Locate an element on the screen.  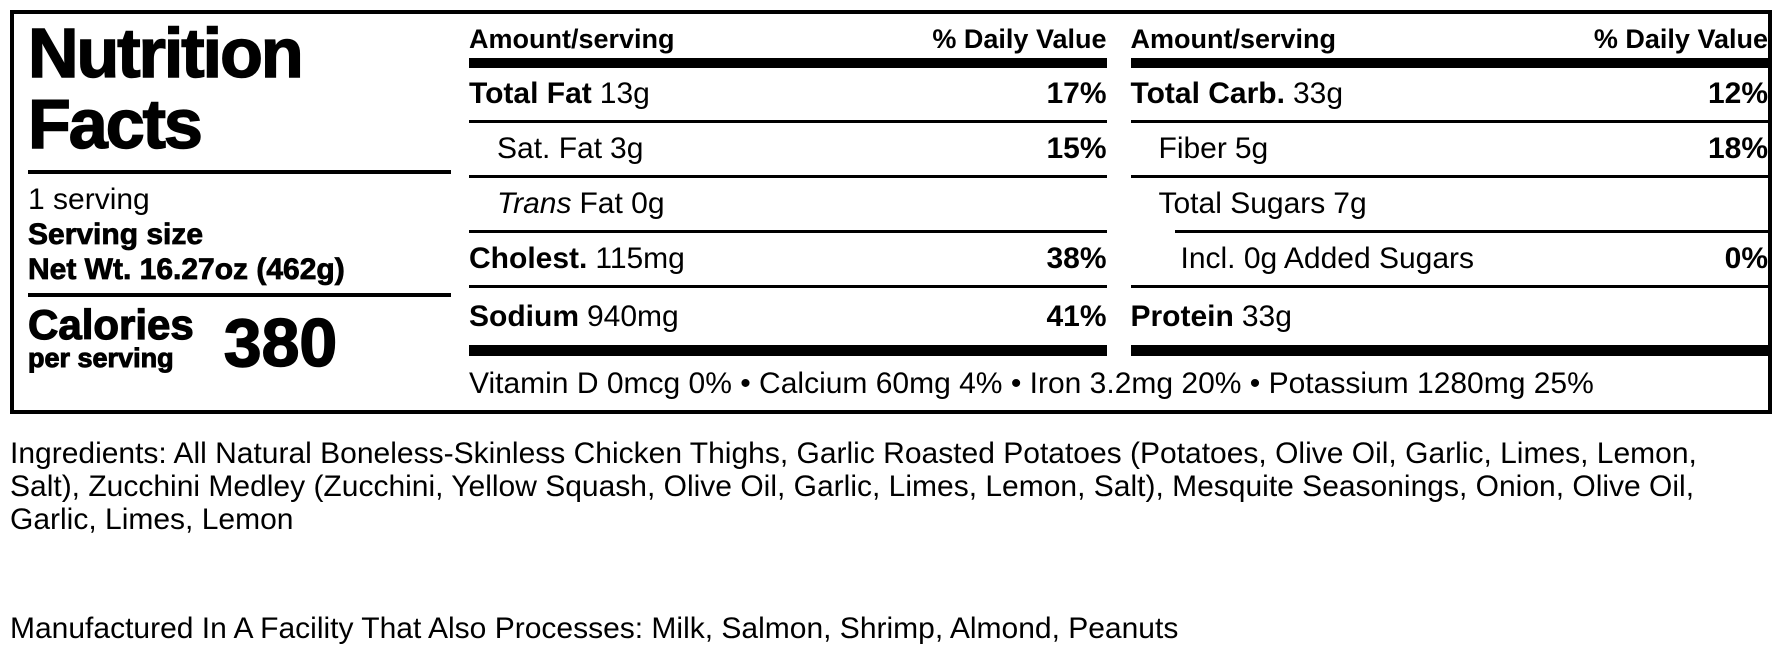
serving-size-label: Serving size is located at coordinates (116, 235).